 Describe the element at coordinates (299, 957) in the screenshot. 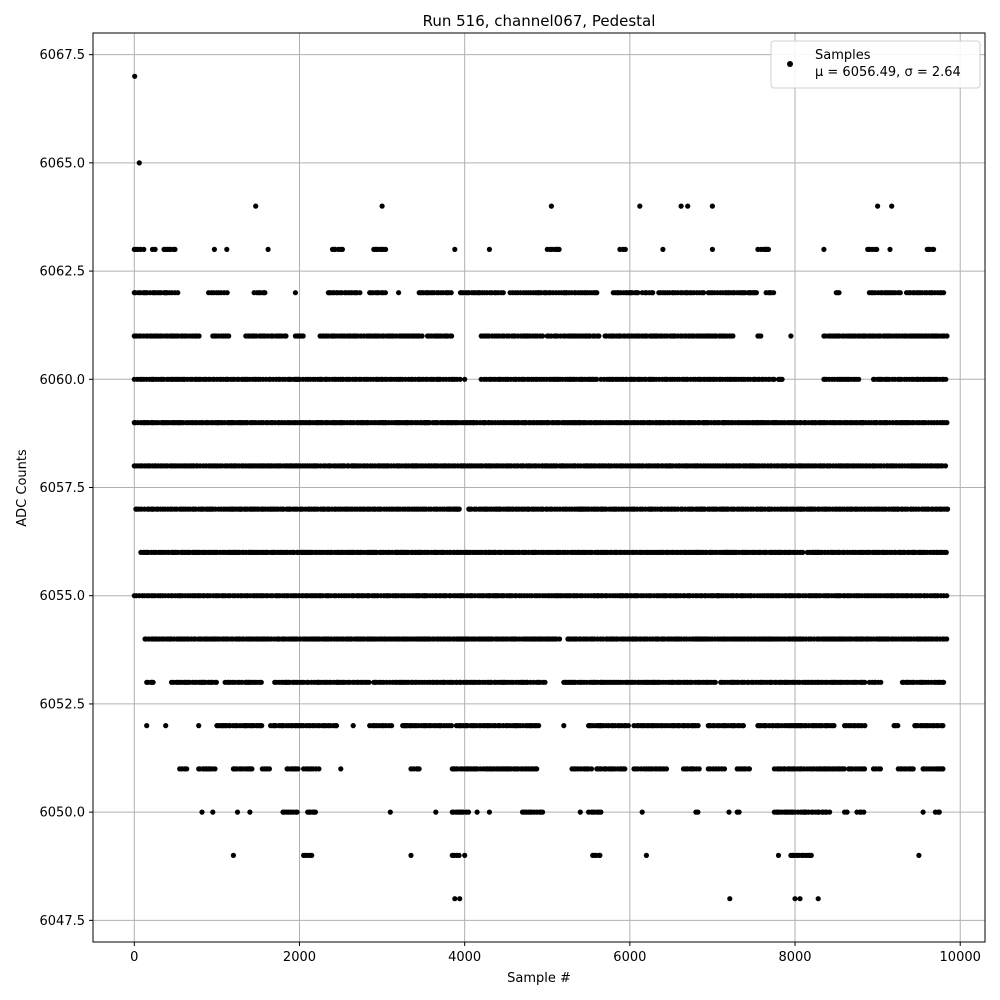

I see `x-tick-label: 2000` at that location.